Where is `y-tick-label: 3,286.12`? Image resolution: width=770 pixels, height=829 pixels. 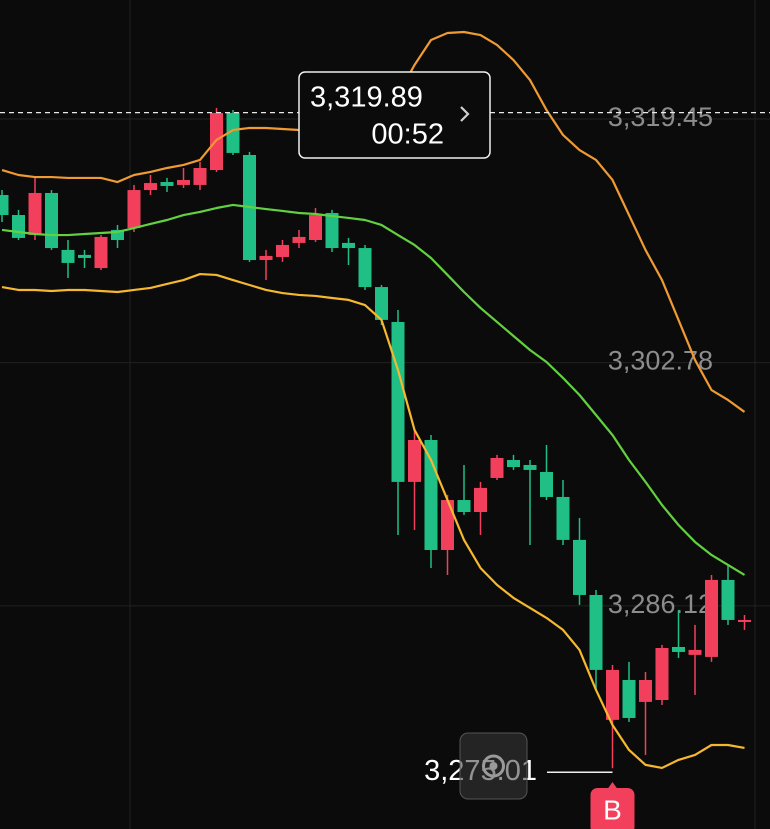 y-tick-label: 3,286.12 is located at coordinates (660, 604).